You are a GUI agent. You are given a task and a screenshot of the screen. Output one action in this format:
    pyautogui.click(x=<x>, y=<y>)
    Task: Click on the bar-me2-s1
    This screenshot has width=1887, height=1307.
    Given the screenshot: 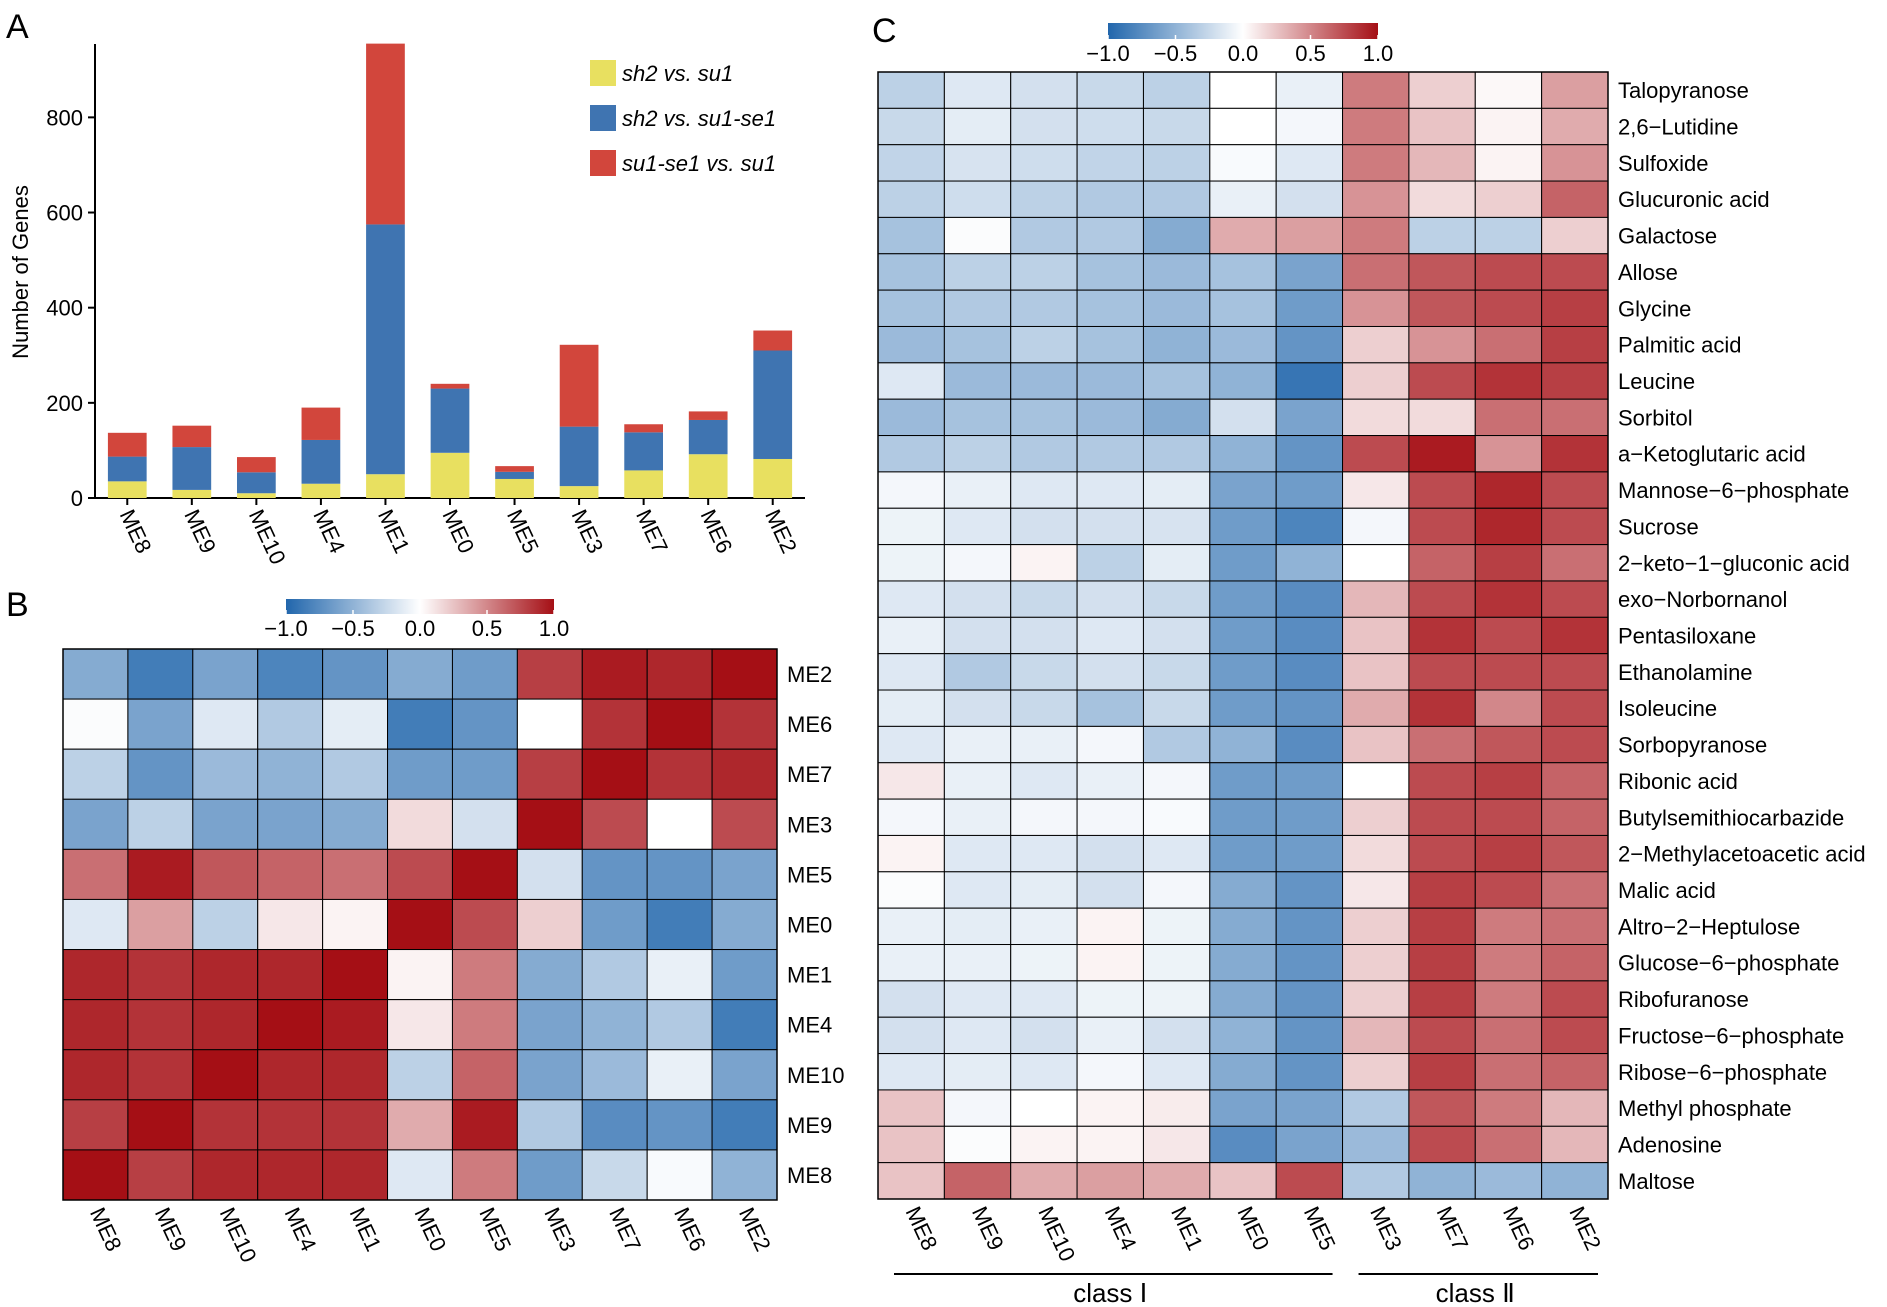 What is the action you would take?
    pyautogui.click(x=773, y=404)
    